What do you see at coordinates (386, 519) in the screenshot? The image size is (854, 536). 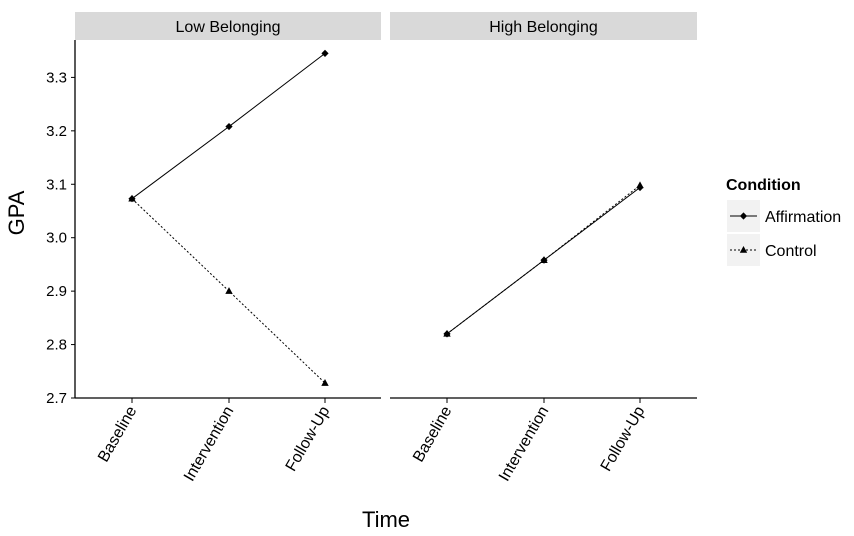 I see `x-axis-title: Time` at bounding box center [386, 519].